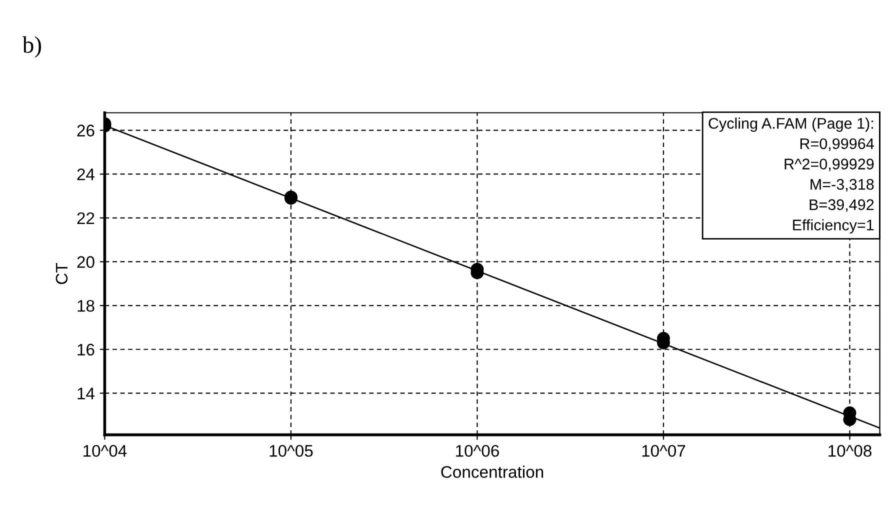  Describe the element at coordinates (62, 273) in the screenshot. I see `y-axis-title: CT` at that location.